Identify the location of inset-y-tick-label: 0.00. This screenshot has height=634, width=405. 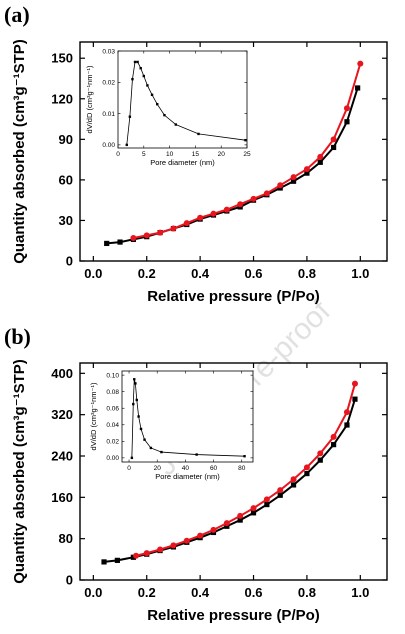
(112, 458).